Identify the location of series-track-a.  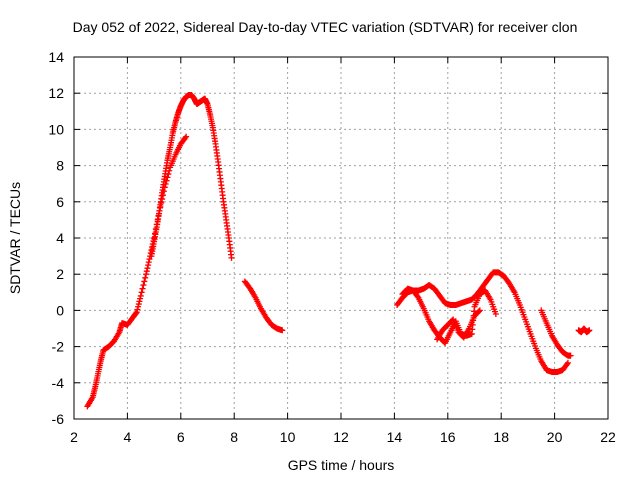
(137, 271).